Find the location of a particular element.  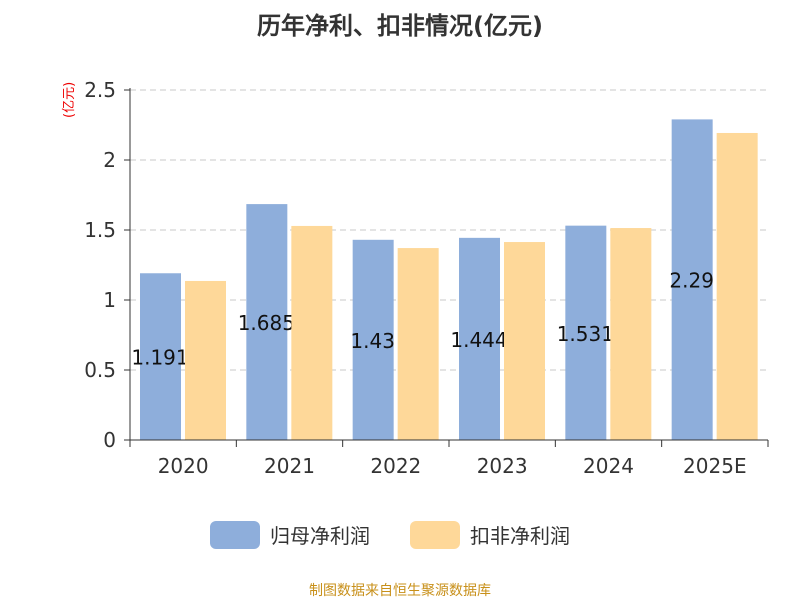

x-tick-label: 2022 is located at coordinates (395, 466).